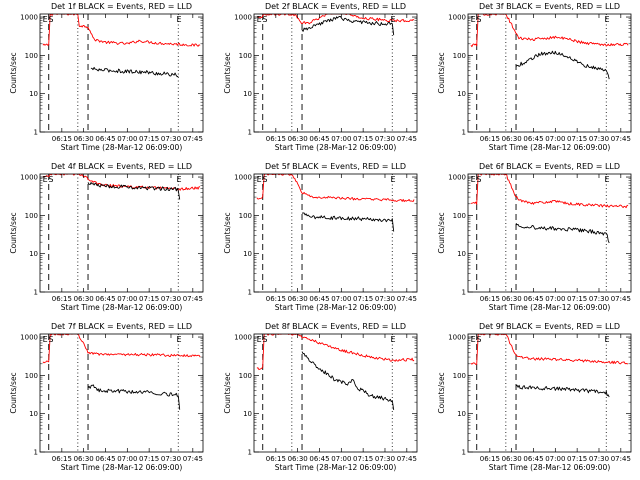 The height and width of the screenshot is (480, 640). What do you see at coordinates (121, 6) in the screenshot?
I see `panel-title: Det 1f BLACK = Events, RED = LLD` at bounding box center [121, 6].